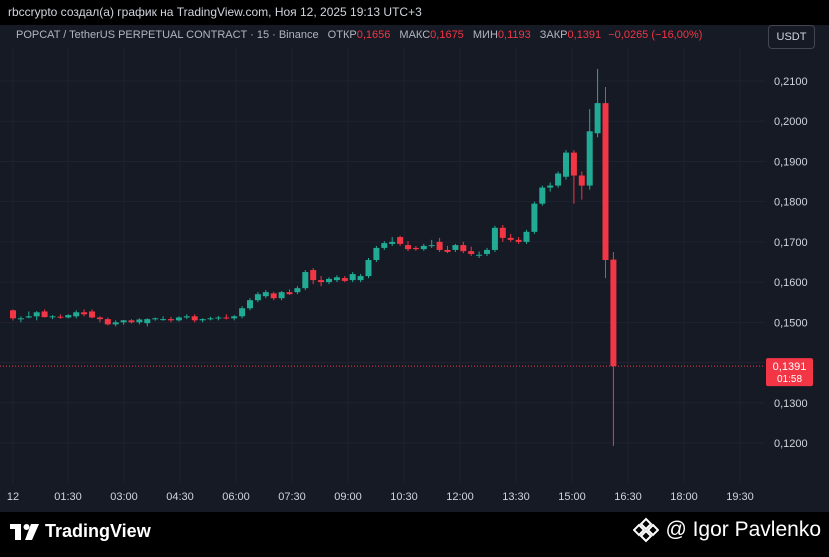  What do you see at coordinates (447, 35) in the screenshot?
I see `high-value: 0,1675` at bounding box center [447, 35].